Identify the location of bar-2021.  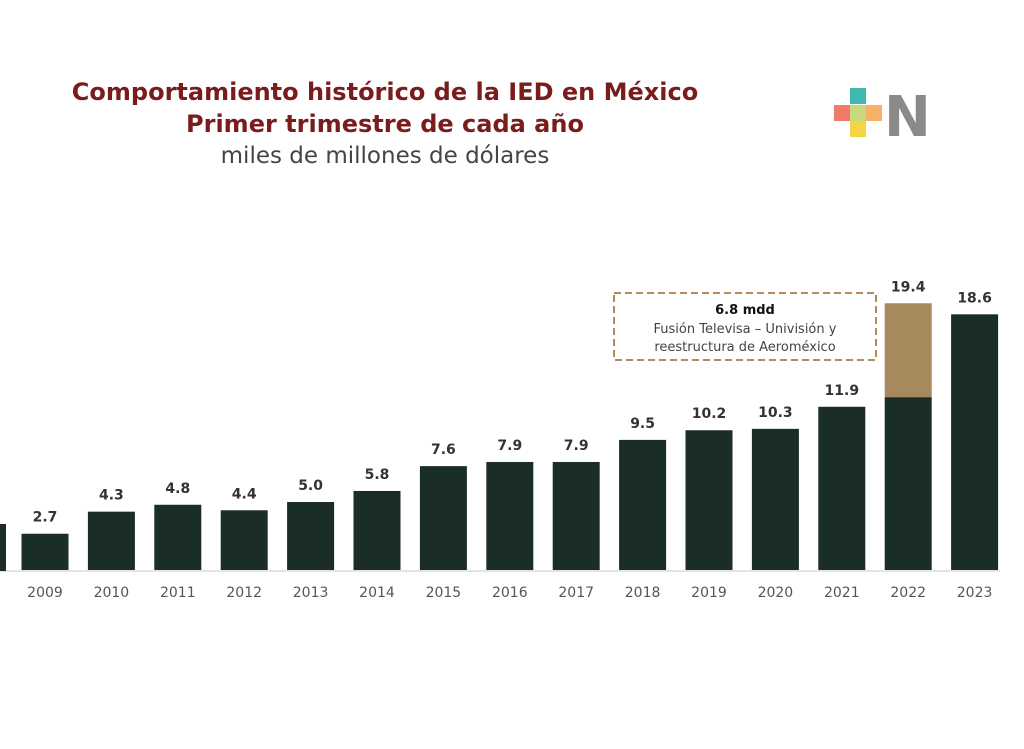
(842, 488).